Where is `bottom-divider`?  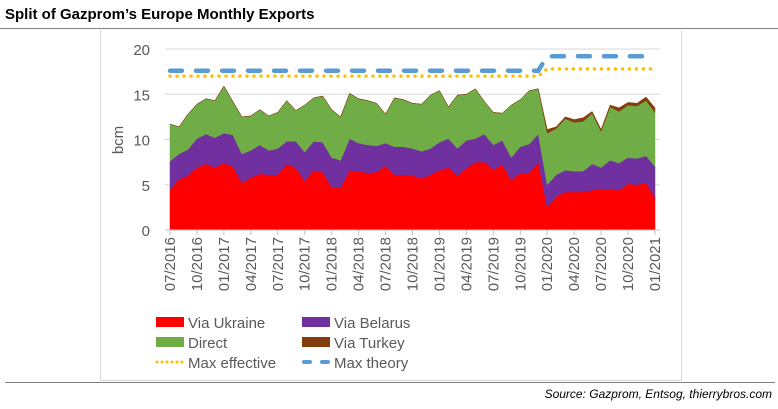
bottom-divider is located at coordinates (390, 382).